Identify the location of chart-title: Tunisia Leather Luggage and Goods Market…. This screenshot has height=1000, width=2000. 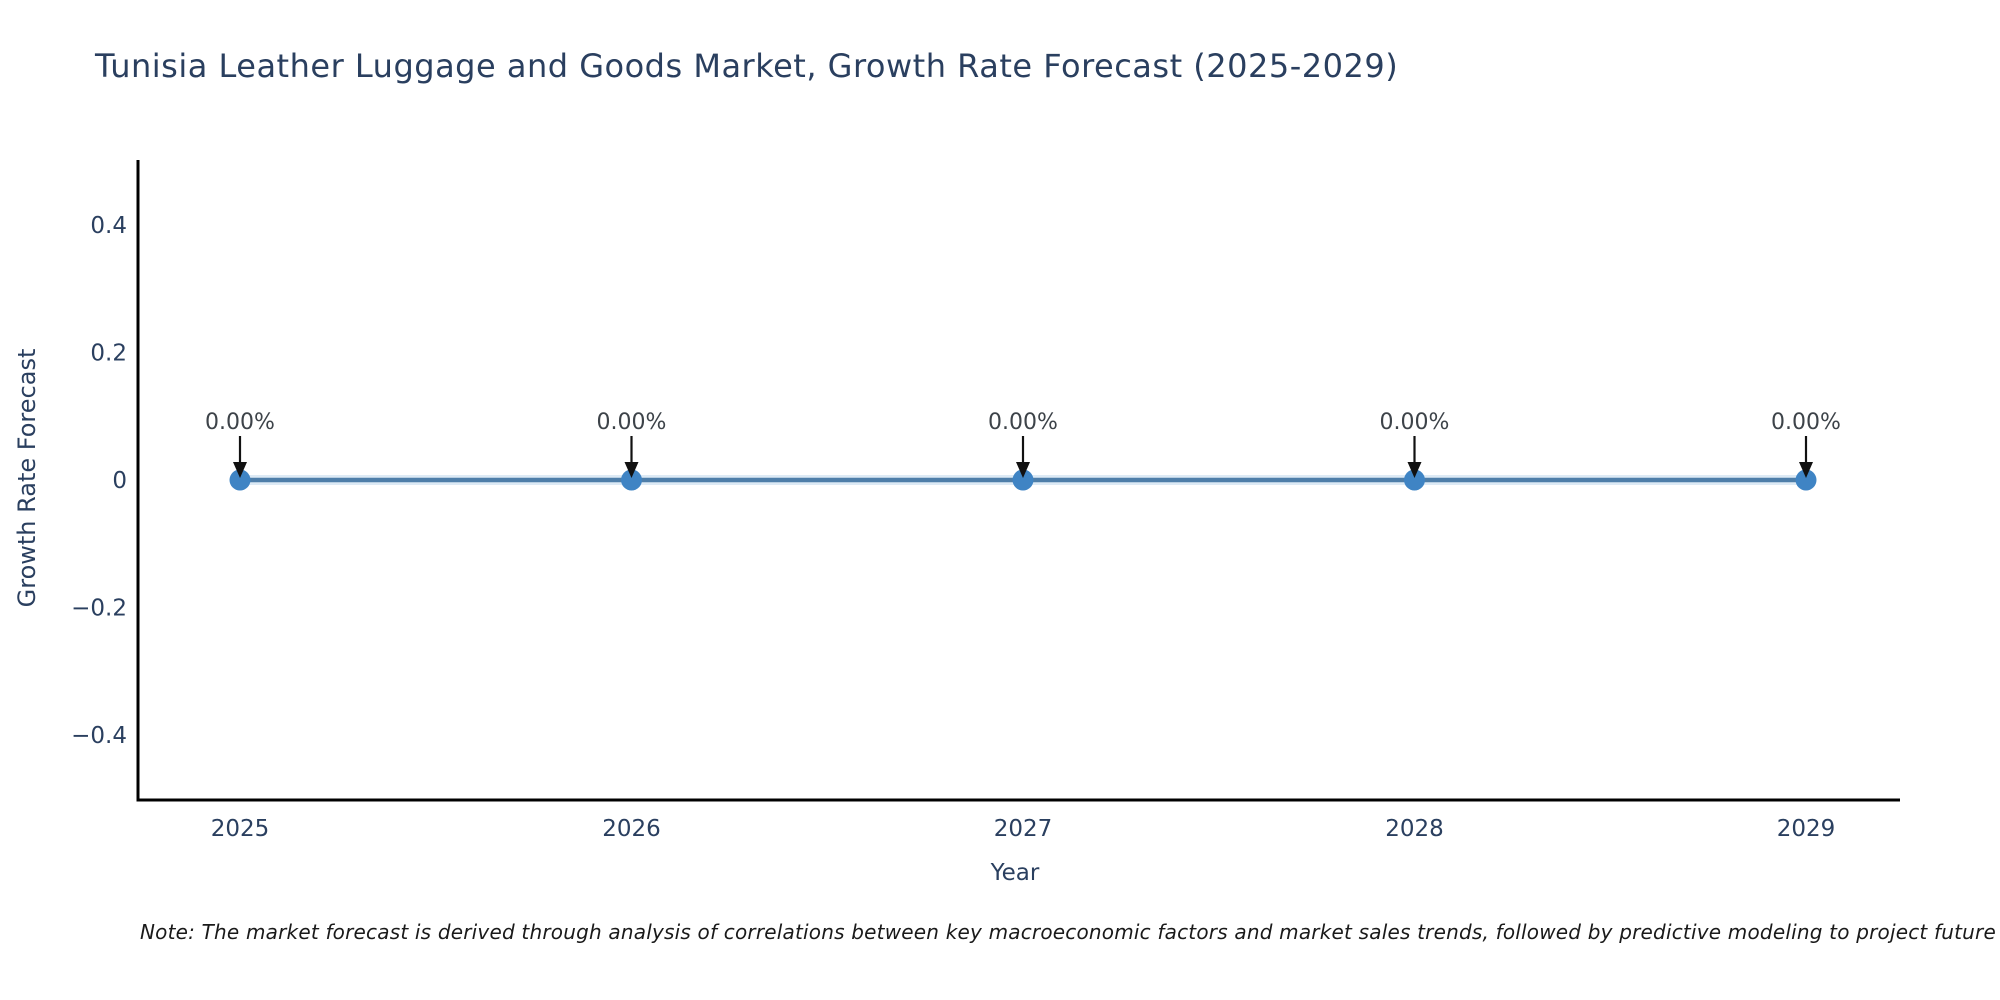
(747, 66).